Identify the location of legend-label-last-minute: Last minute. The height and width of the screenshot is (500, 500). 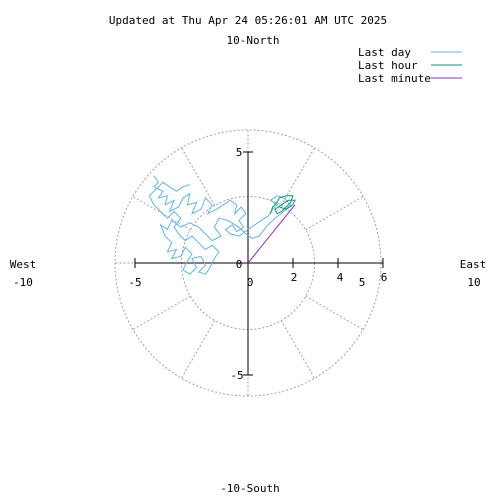
(394, 78).